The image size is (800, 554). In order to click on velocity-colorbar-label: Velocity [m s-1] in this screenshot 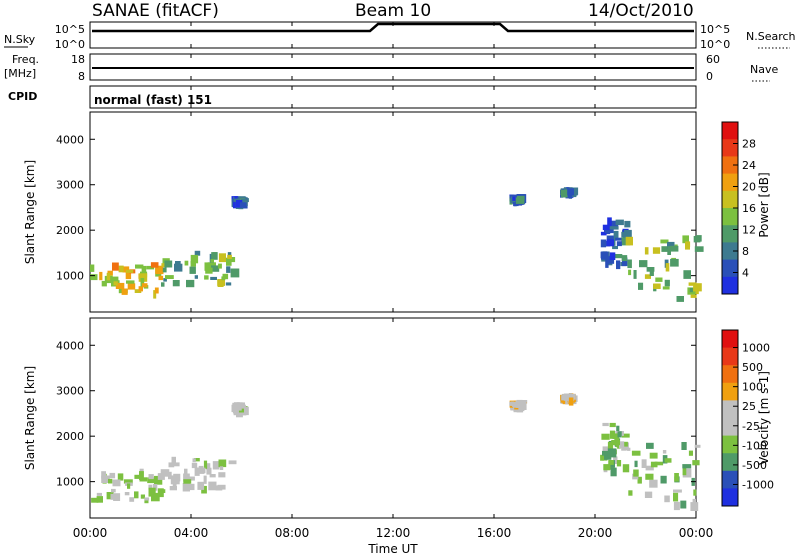, I will do `click(764, 418)`.